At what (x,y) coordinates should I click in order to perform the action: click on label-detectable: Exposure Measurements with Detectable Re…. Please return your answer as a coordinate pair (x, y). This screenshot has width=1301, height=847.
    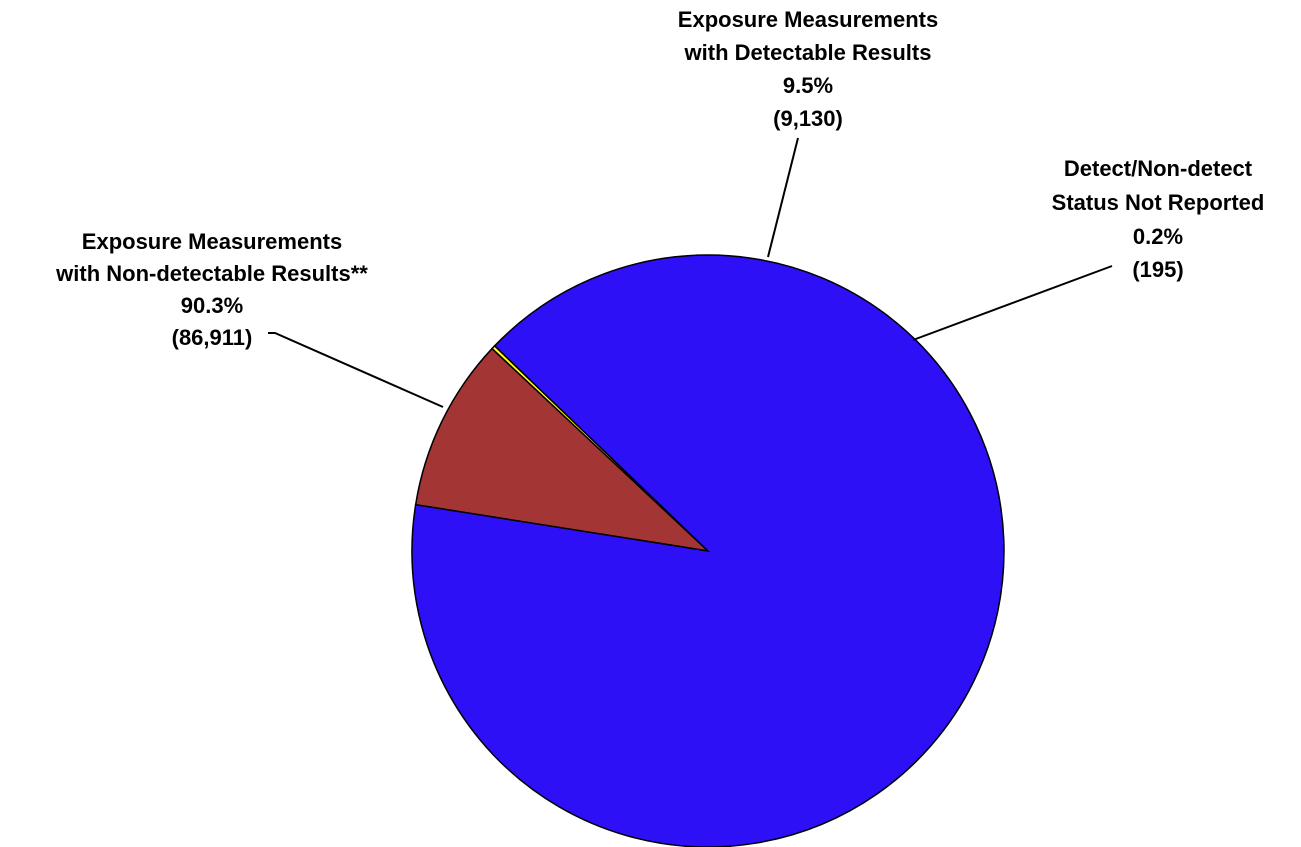
    Looking at the image, I should click on (808, 69).